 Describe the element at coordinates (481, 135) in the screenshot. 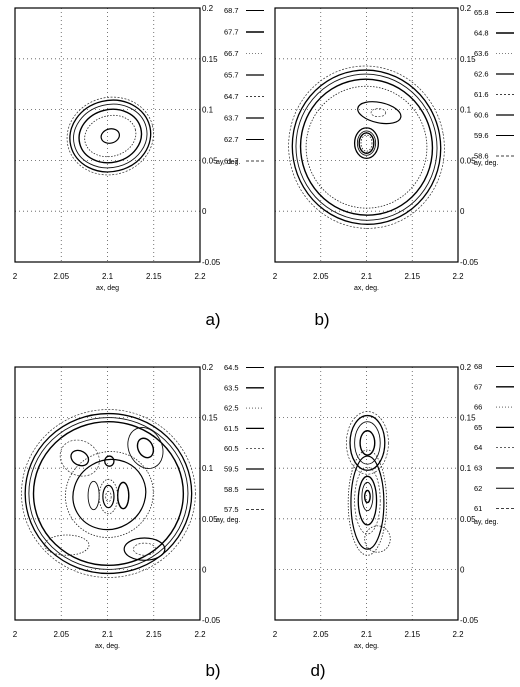

I see `legend-level-label: 59.6` at that location.